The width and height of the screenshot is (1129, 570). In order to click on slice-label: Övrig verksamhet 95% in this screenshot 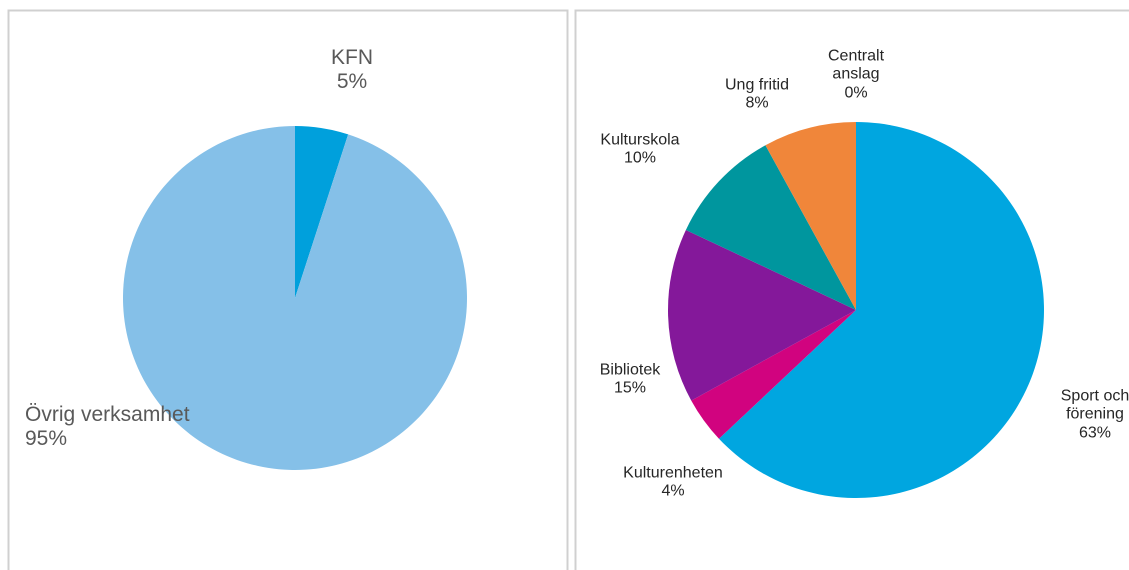, I will do `click(110, 427)`.